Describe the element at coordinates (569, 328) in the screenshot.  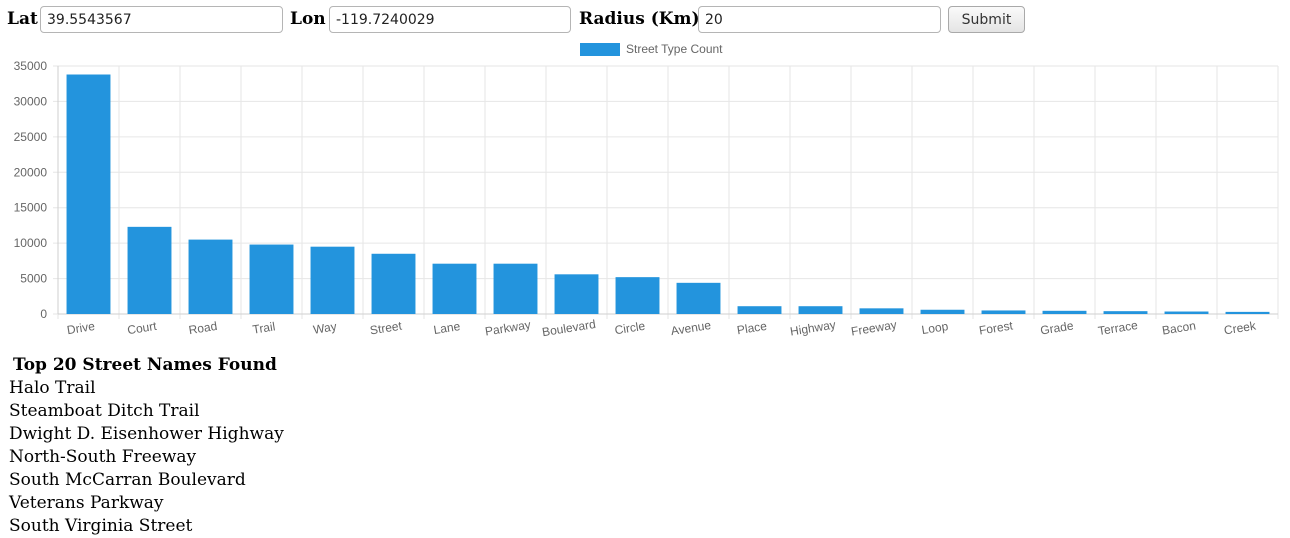
I see `x-tick-label: Boulevard` at that location.